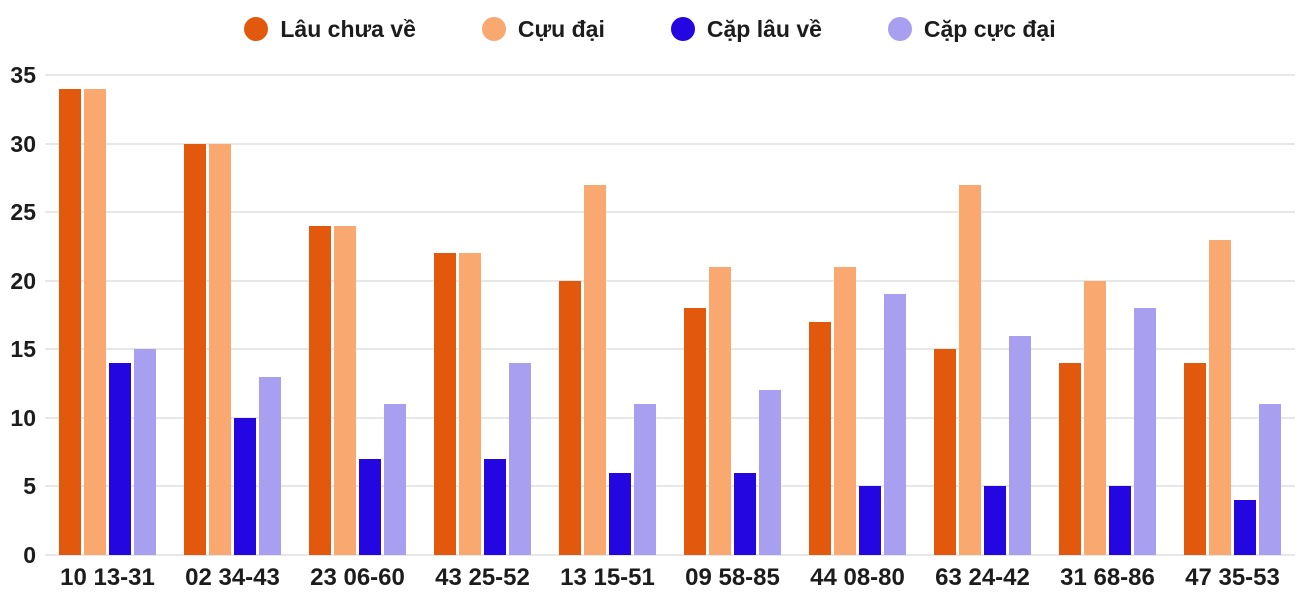  What do you see at coordinates (23, 280) in the screenshot?
I see `y-axis-label: 20` at bounding box center [23, 280].